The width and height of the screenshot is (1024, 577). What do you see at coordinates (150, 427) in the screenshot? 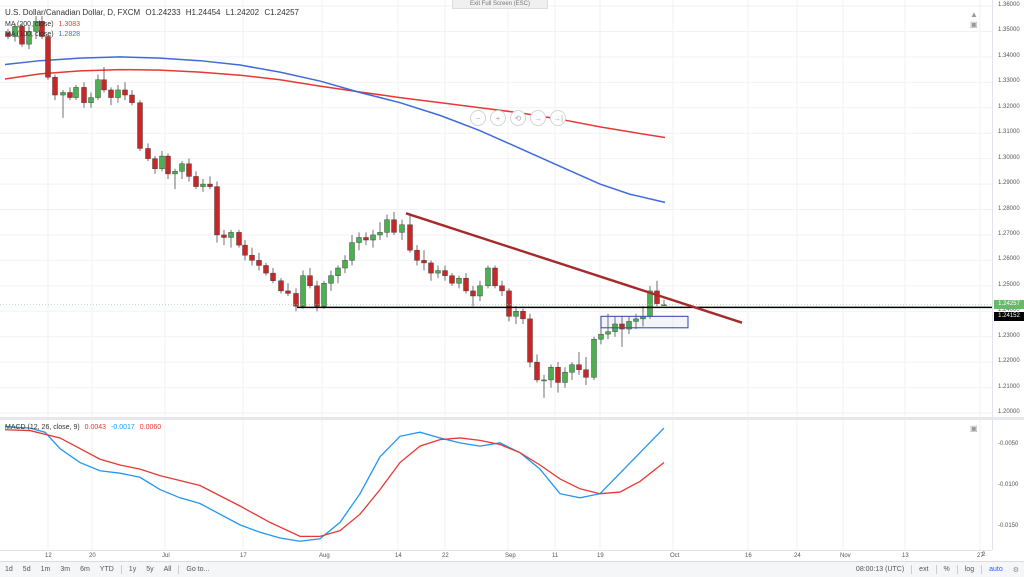
I see `macd-signal-value: 0.0060` at bounding box center [150, 427].